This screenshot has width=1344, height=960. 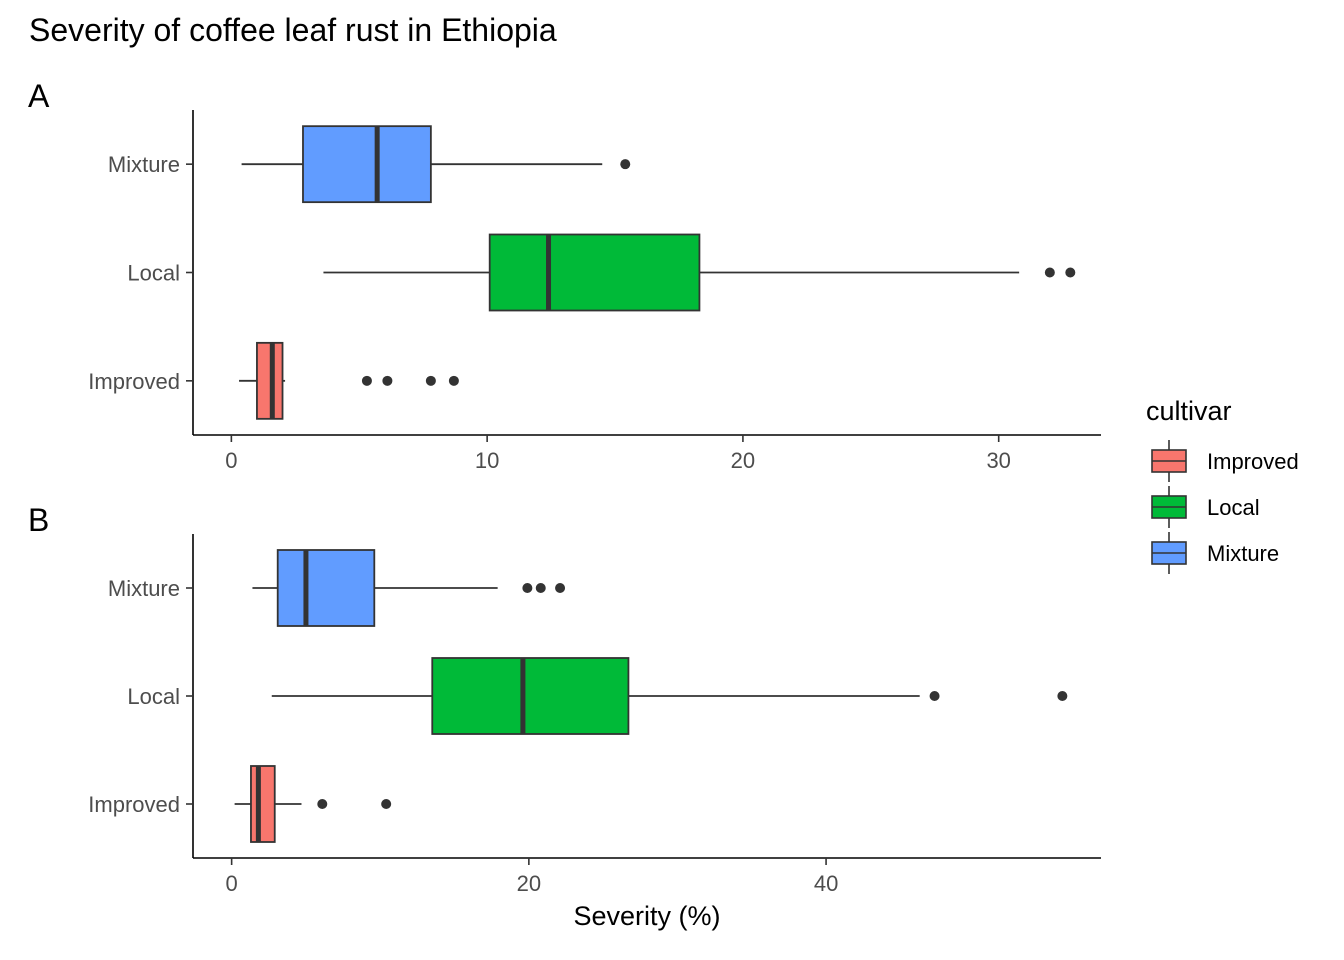 I want to click on x-tick-label: 40, so click(x=826, y=883).